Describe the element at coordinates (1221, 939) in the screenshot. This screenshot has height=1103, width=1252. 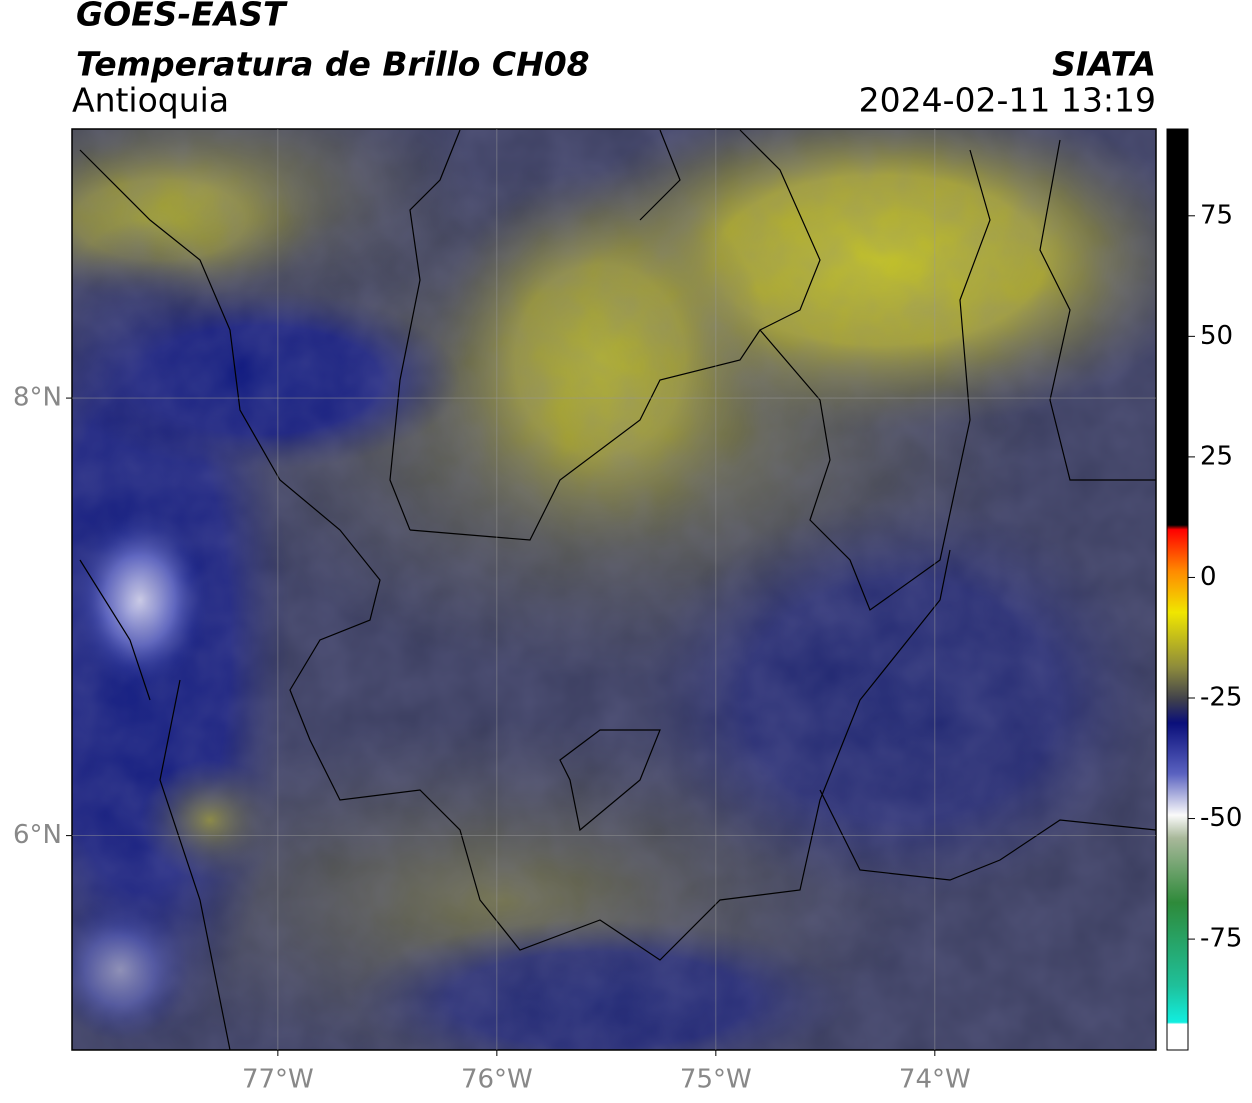
I see `colorbar-tick-label: -75` at that location.